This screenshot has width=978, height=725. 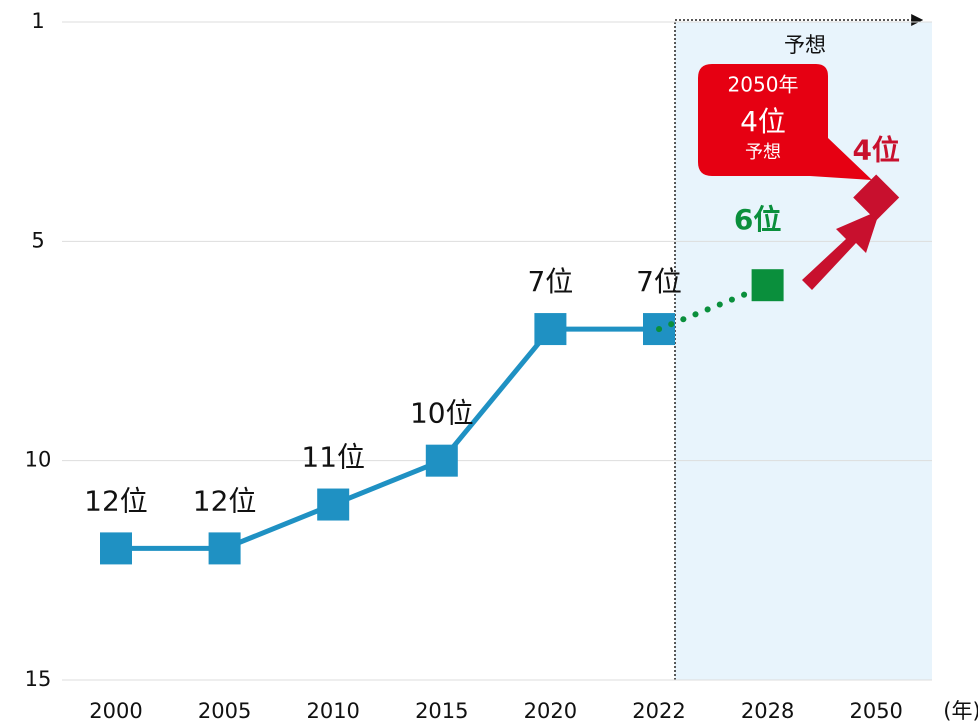 I want to click on x-tick-label: 2022, so click(x=658, y=711).